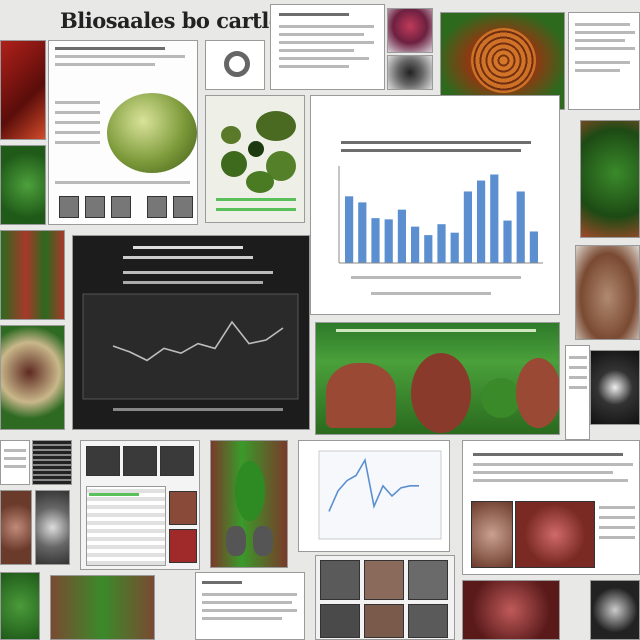  I want to click on bottom-specimen-image, so click(102, 607).